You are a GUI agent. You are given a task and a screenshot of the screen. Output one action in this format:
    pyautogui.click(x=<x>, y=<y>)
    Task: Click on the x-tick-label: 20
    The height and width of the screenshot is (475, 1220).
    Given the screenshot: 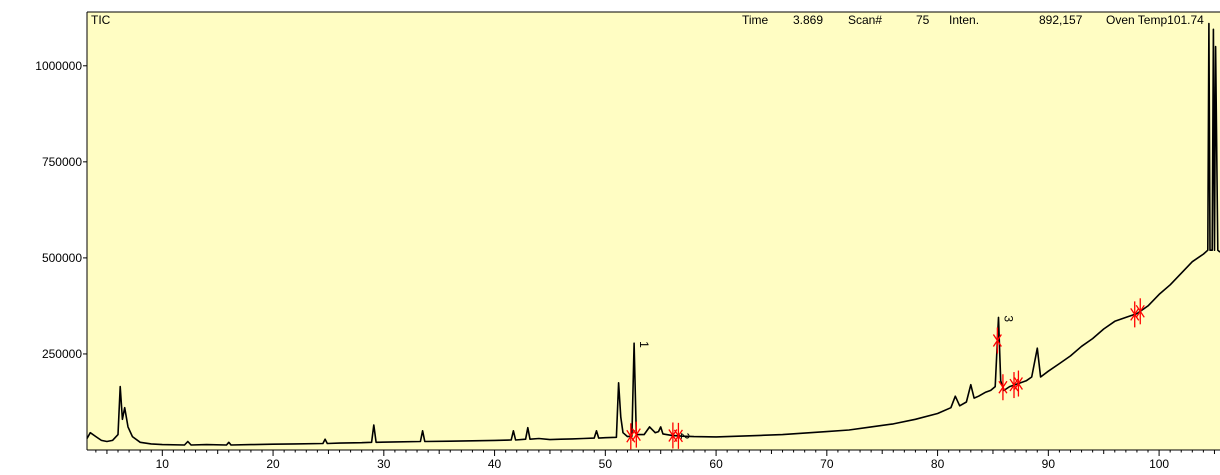 What is the action you would take?
    pyautogui.click(x=273, y=463)
    